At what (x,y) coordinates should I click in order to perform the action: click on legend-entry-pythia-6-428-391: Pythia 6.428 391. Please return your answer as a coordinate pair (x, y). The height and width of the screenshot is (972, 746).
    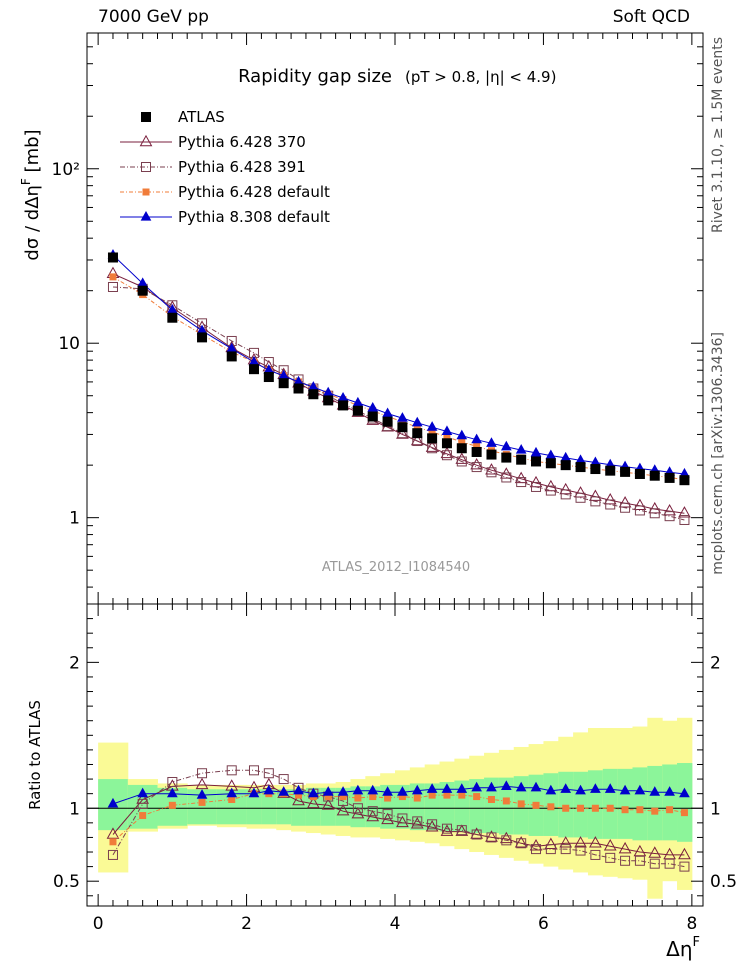
    Looking at the image, I should click on (213, 167).